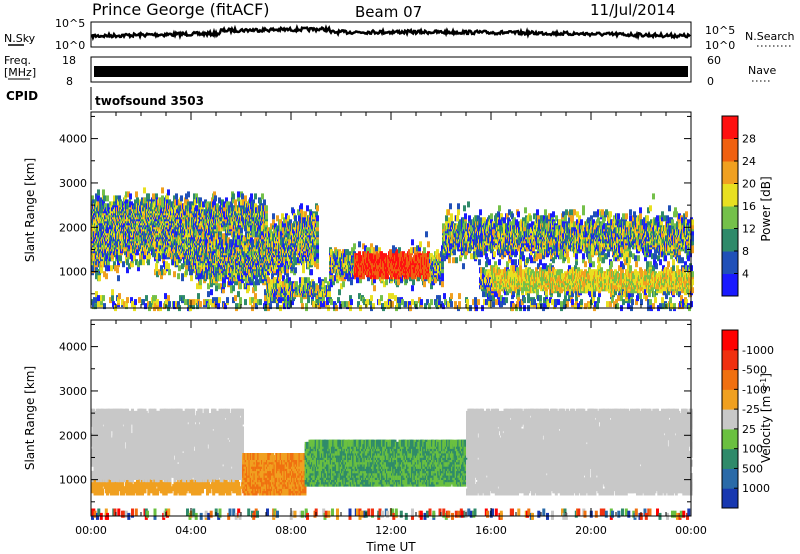 The image size is (800, 554). What do you see at coordinates (69, 81) in the screenshot?
I see `freq-tick-bottom: 8` at bounding box center [69, 81].